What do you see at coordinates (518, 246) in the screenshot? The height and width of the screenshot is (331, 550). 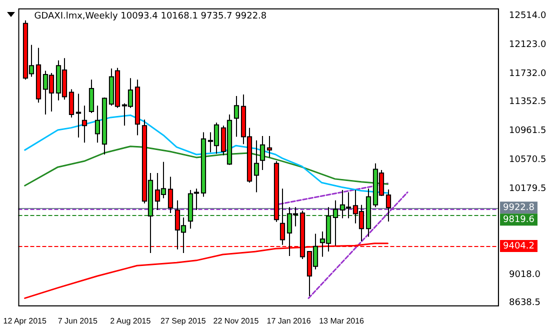 I see `ref-line-label: 9404.2` at bounding box center [518, 246].